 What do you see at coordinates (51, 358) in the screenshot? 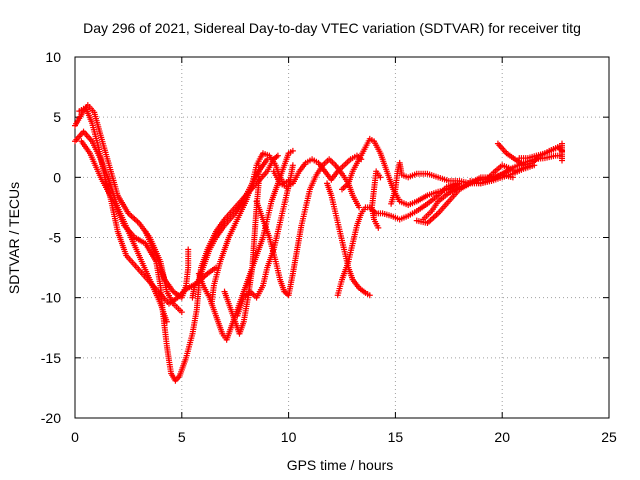
I see `y-tick-label: -15` at bounding box center [51, 358].